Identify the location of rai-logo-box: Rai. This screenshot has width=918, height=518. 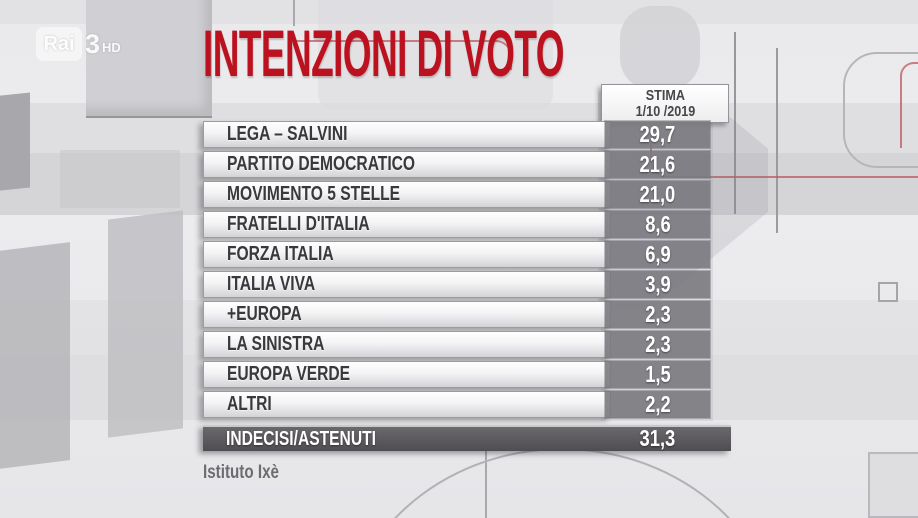
(59, 44).